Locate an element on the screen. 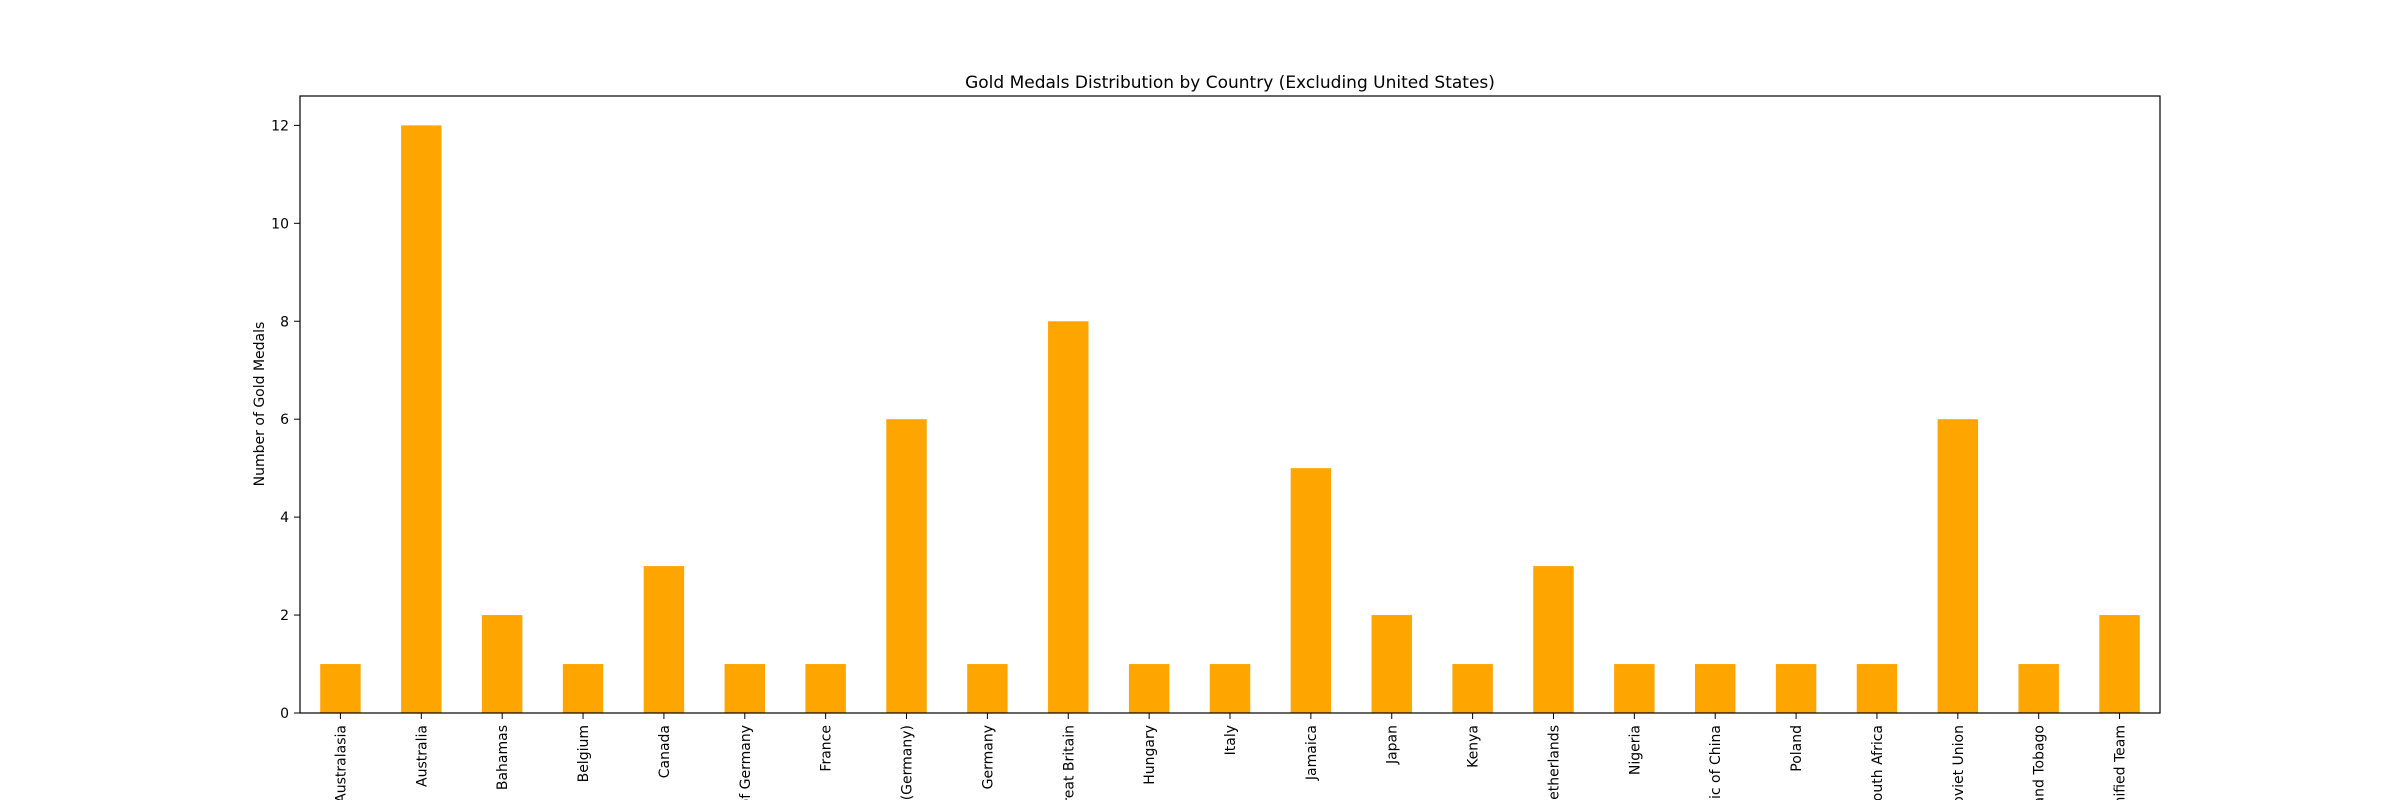  x-tick-label: outh Africa is located at coordinates (1878, 762).